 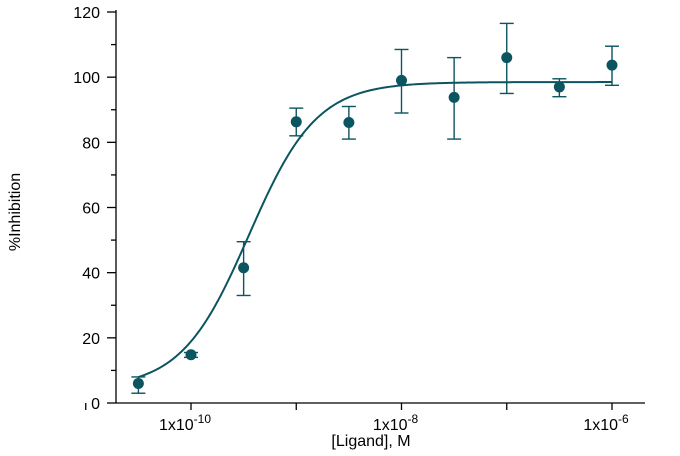 I want to click on y-tick-label: 40, so click(x=91, y=274).